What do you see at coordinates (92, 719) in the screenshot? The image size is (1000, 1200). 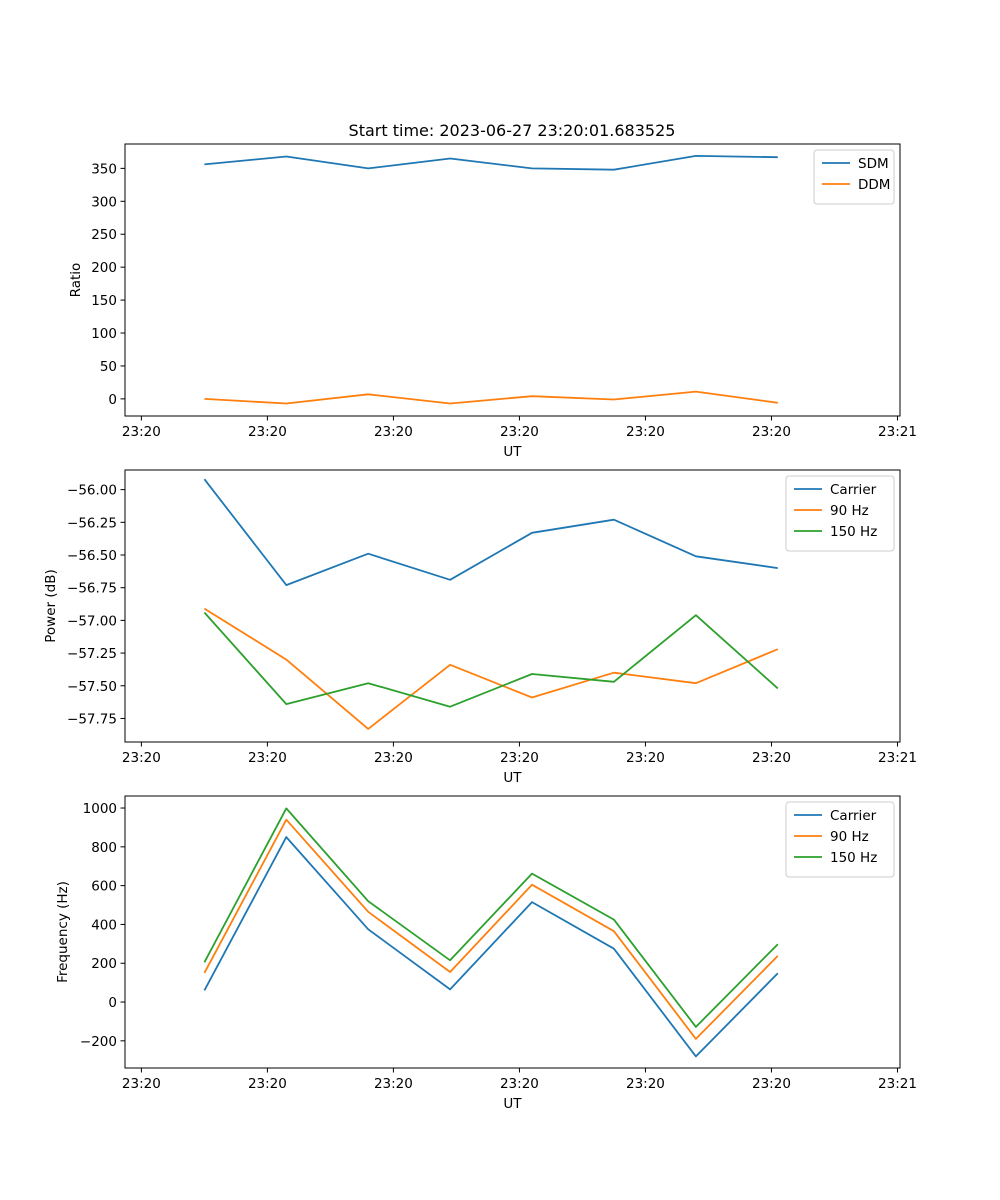 I see `y-tick-label: −57.75` at bounding box center [92, 719].